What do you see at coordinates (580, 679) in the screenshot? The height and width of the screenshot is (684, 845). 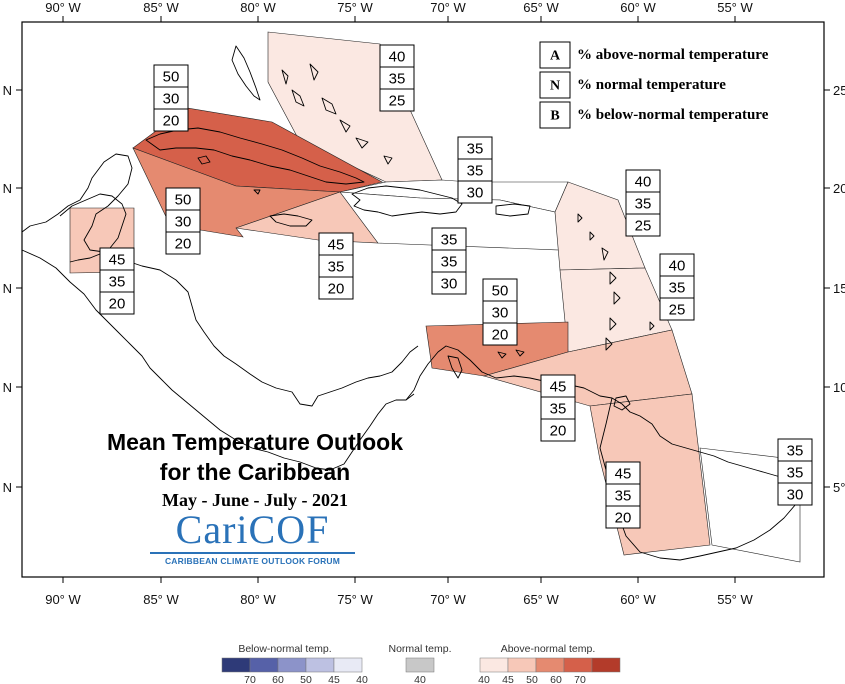 I see `colorbar-above-tick: 70` at bounding box center [580, 679].